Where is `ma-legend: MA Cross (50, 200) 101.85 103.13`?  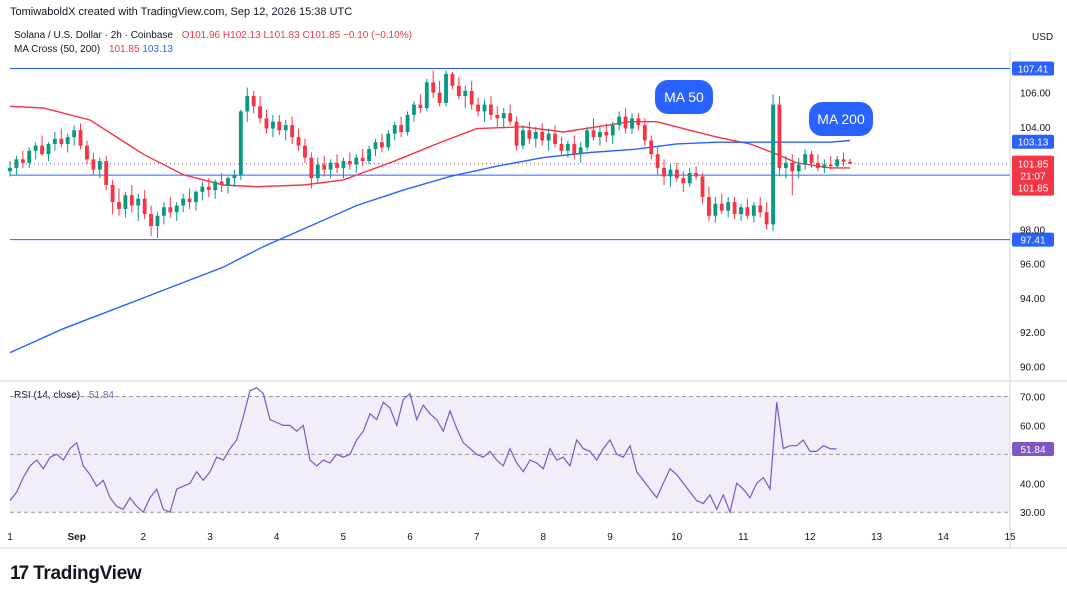
ma-legend: MA Cross (50, 200) 101.85 103.13 is located at coordinates (93, 49).